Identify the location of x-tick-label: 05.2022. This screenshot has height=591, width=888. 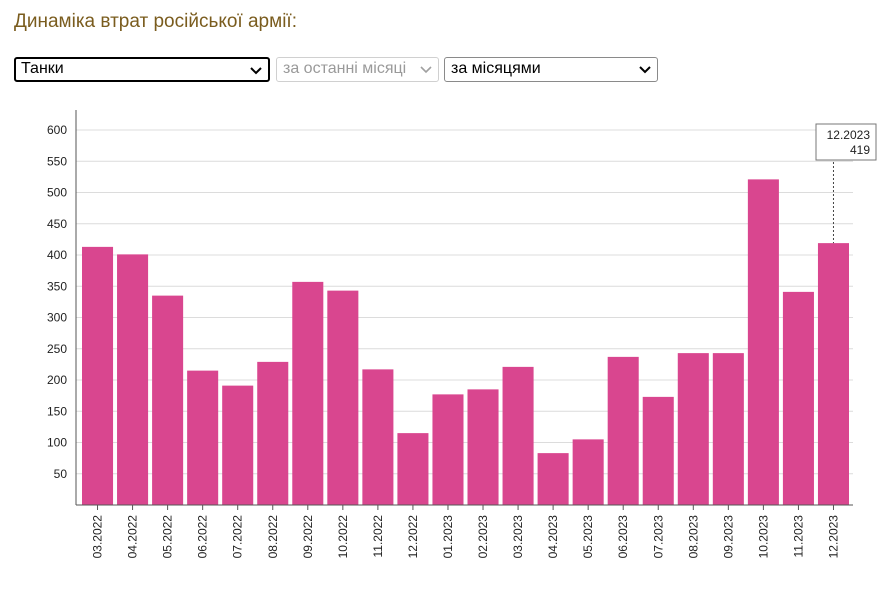
(168, 537).